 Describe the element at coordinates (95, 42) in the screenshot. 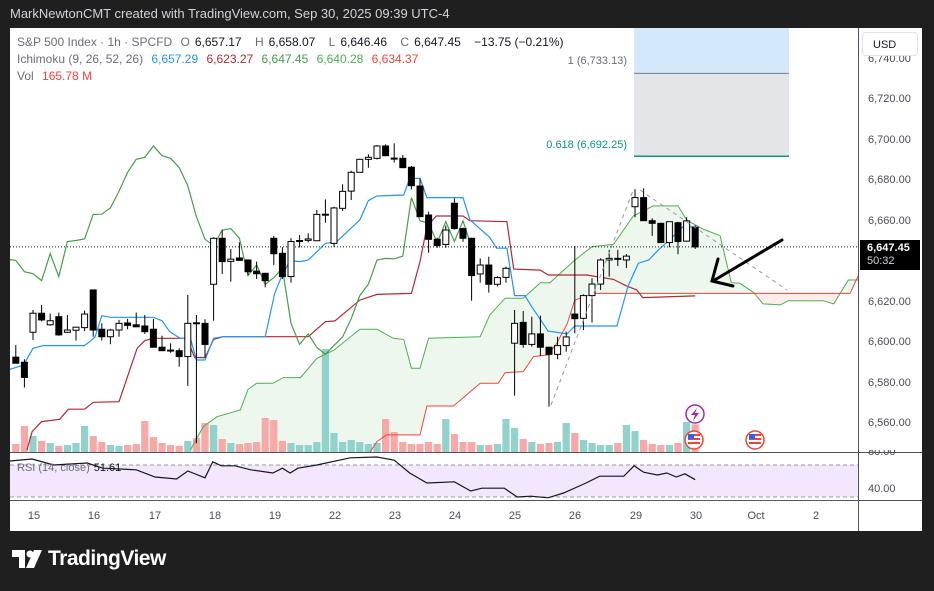

I see `symbol-label: S&P 500 Index · 1h · SPCFD` at that location.